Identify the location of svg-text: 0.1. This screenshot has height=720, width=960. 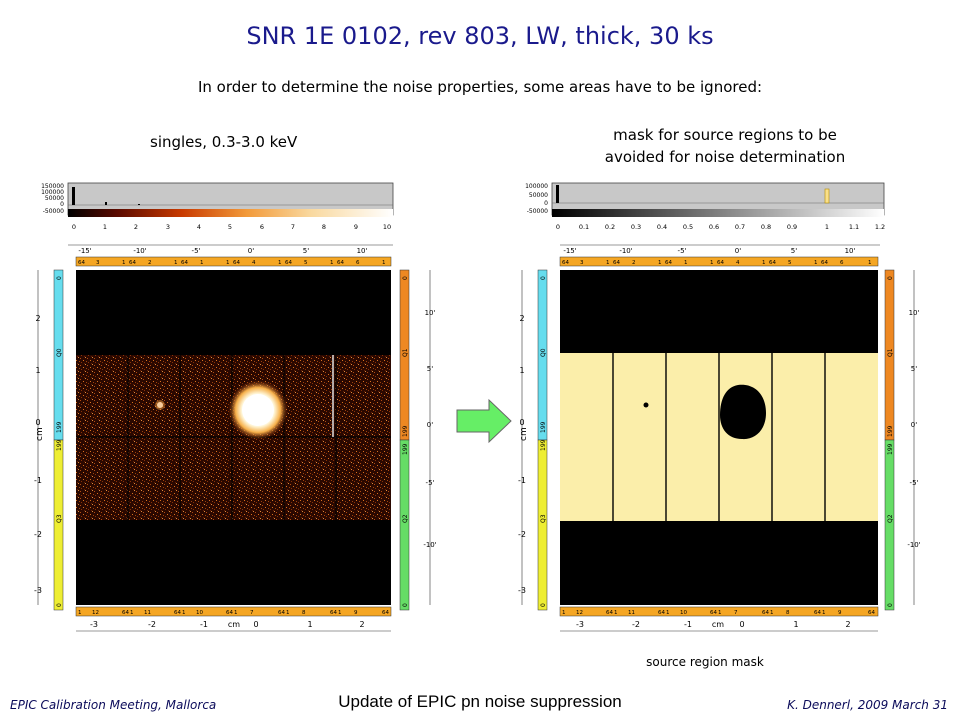
(584, 227).